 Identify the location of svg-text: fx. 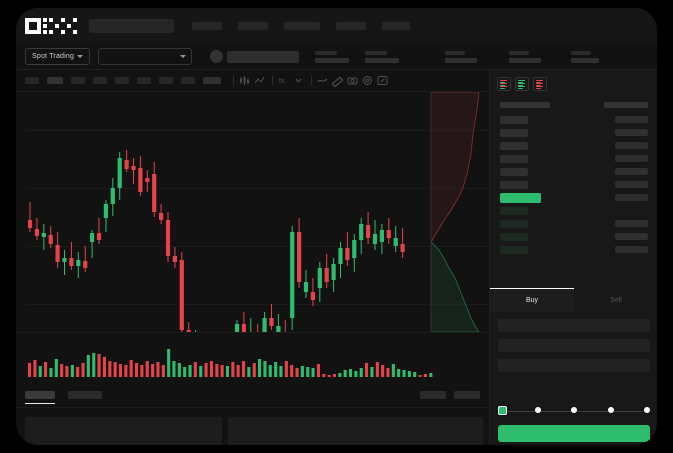
(282, 81).